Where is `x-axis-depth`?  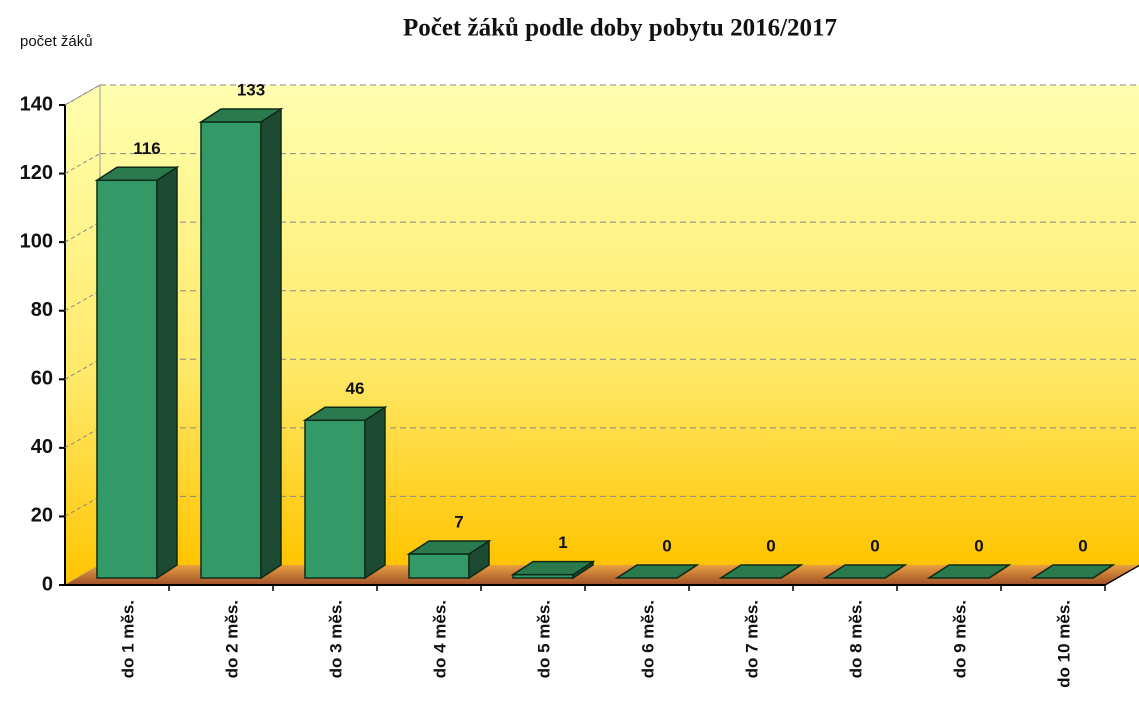 x-axis-depth is located at coordinates (1121, 575).